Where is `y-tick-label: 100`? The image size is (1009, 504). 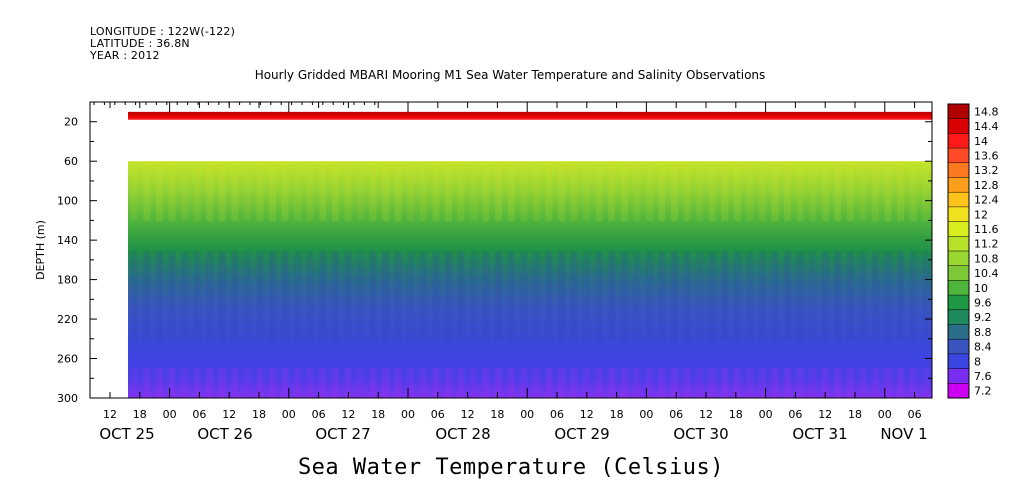
y-tick-label: 100 is located at coordinates (67, 201).